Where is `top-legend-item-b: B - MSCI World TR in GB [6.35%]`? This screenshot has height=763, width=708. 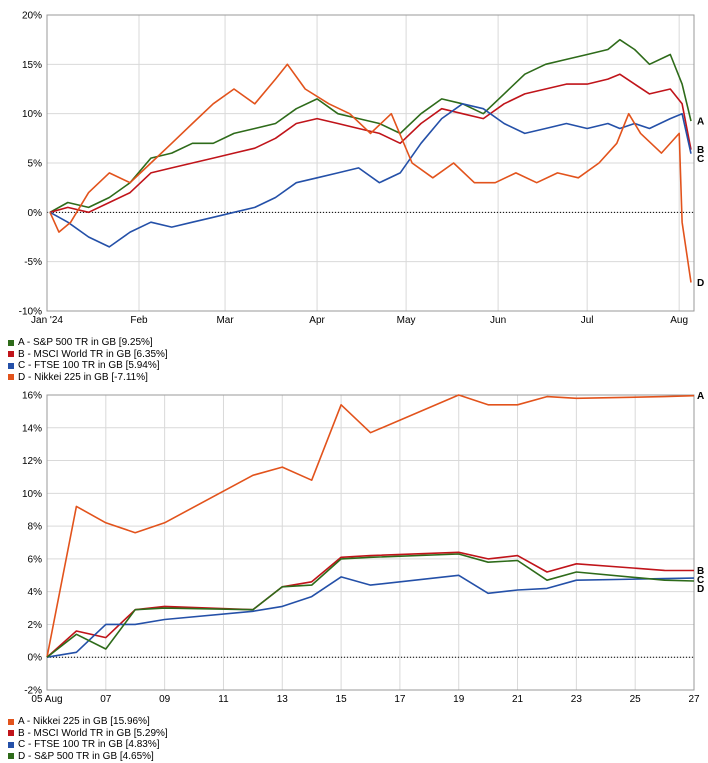
top-legend-item-b: B - MSCI World TR in GB [6.35%] is located at coordinates (88, 355).